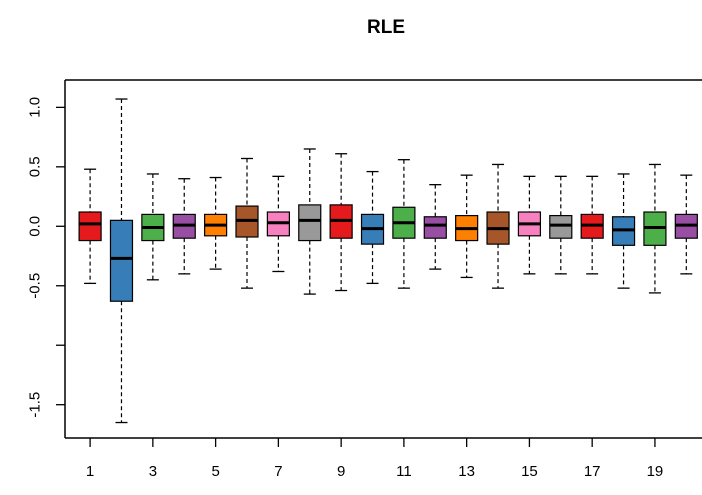 This screenshot has height=495, width=702. Describe the element at coordinates (341, 471) in the screenshot. I see `x-tick-label: 9` at that location.